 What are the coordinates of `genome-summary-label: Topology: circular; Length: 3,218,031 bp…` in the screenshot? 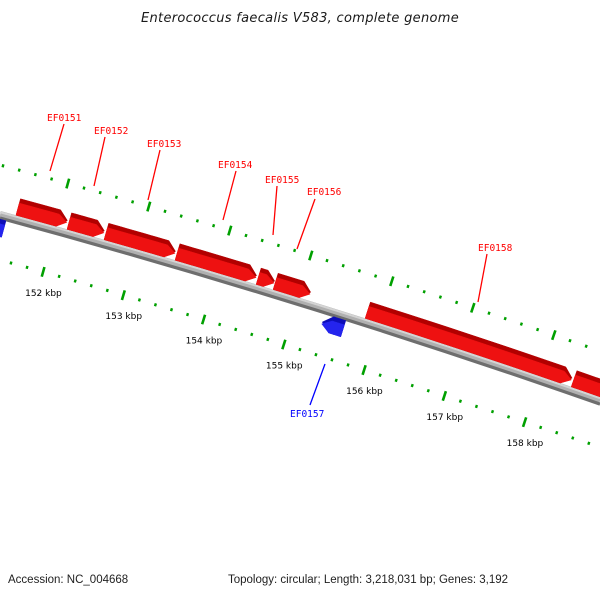 It's located at (368, 580).